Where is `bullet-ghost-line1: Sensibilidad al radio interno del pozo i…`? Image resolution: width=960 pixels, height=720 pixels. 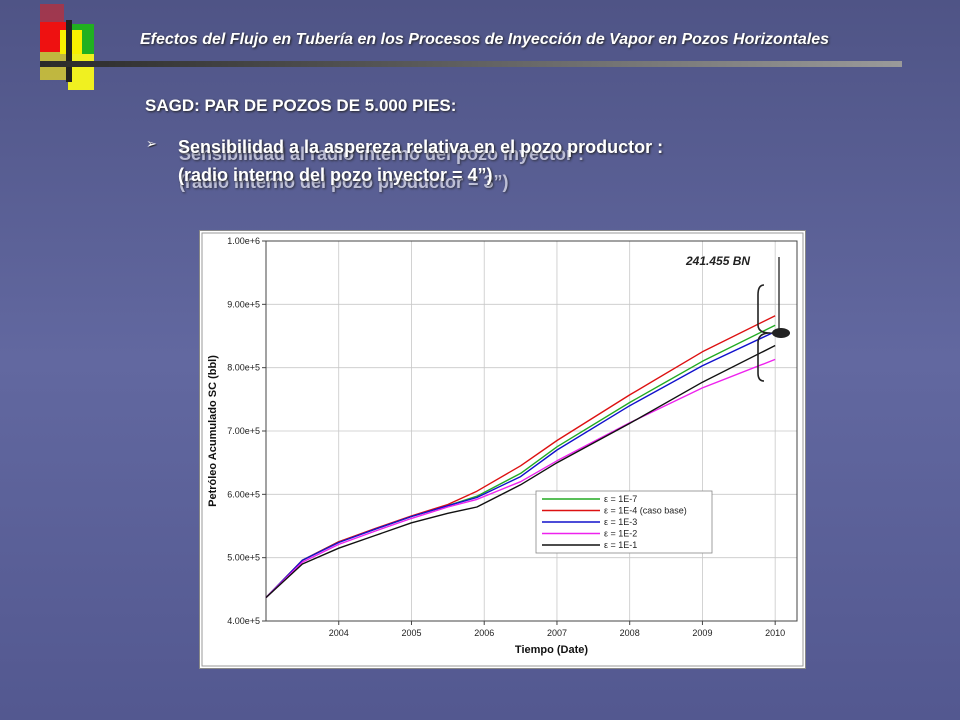
bullet-ghost-line1: Sensibilidad al radio interno del pozo i… is located at coordinates (382, 154).